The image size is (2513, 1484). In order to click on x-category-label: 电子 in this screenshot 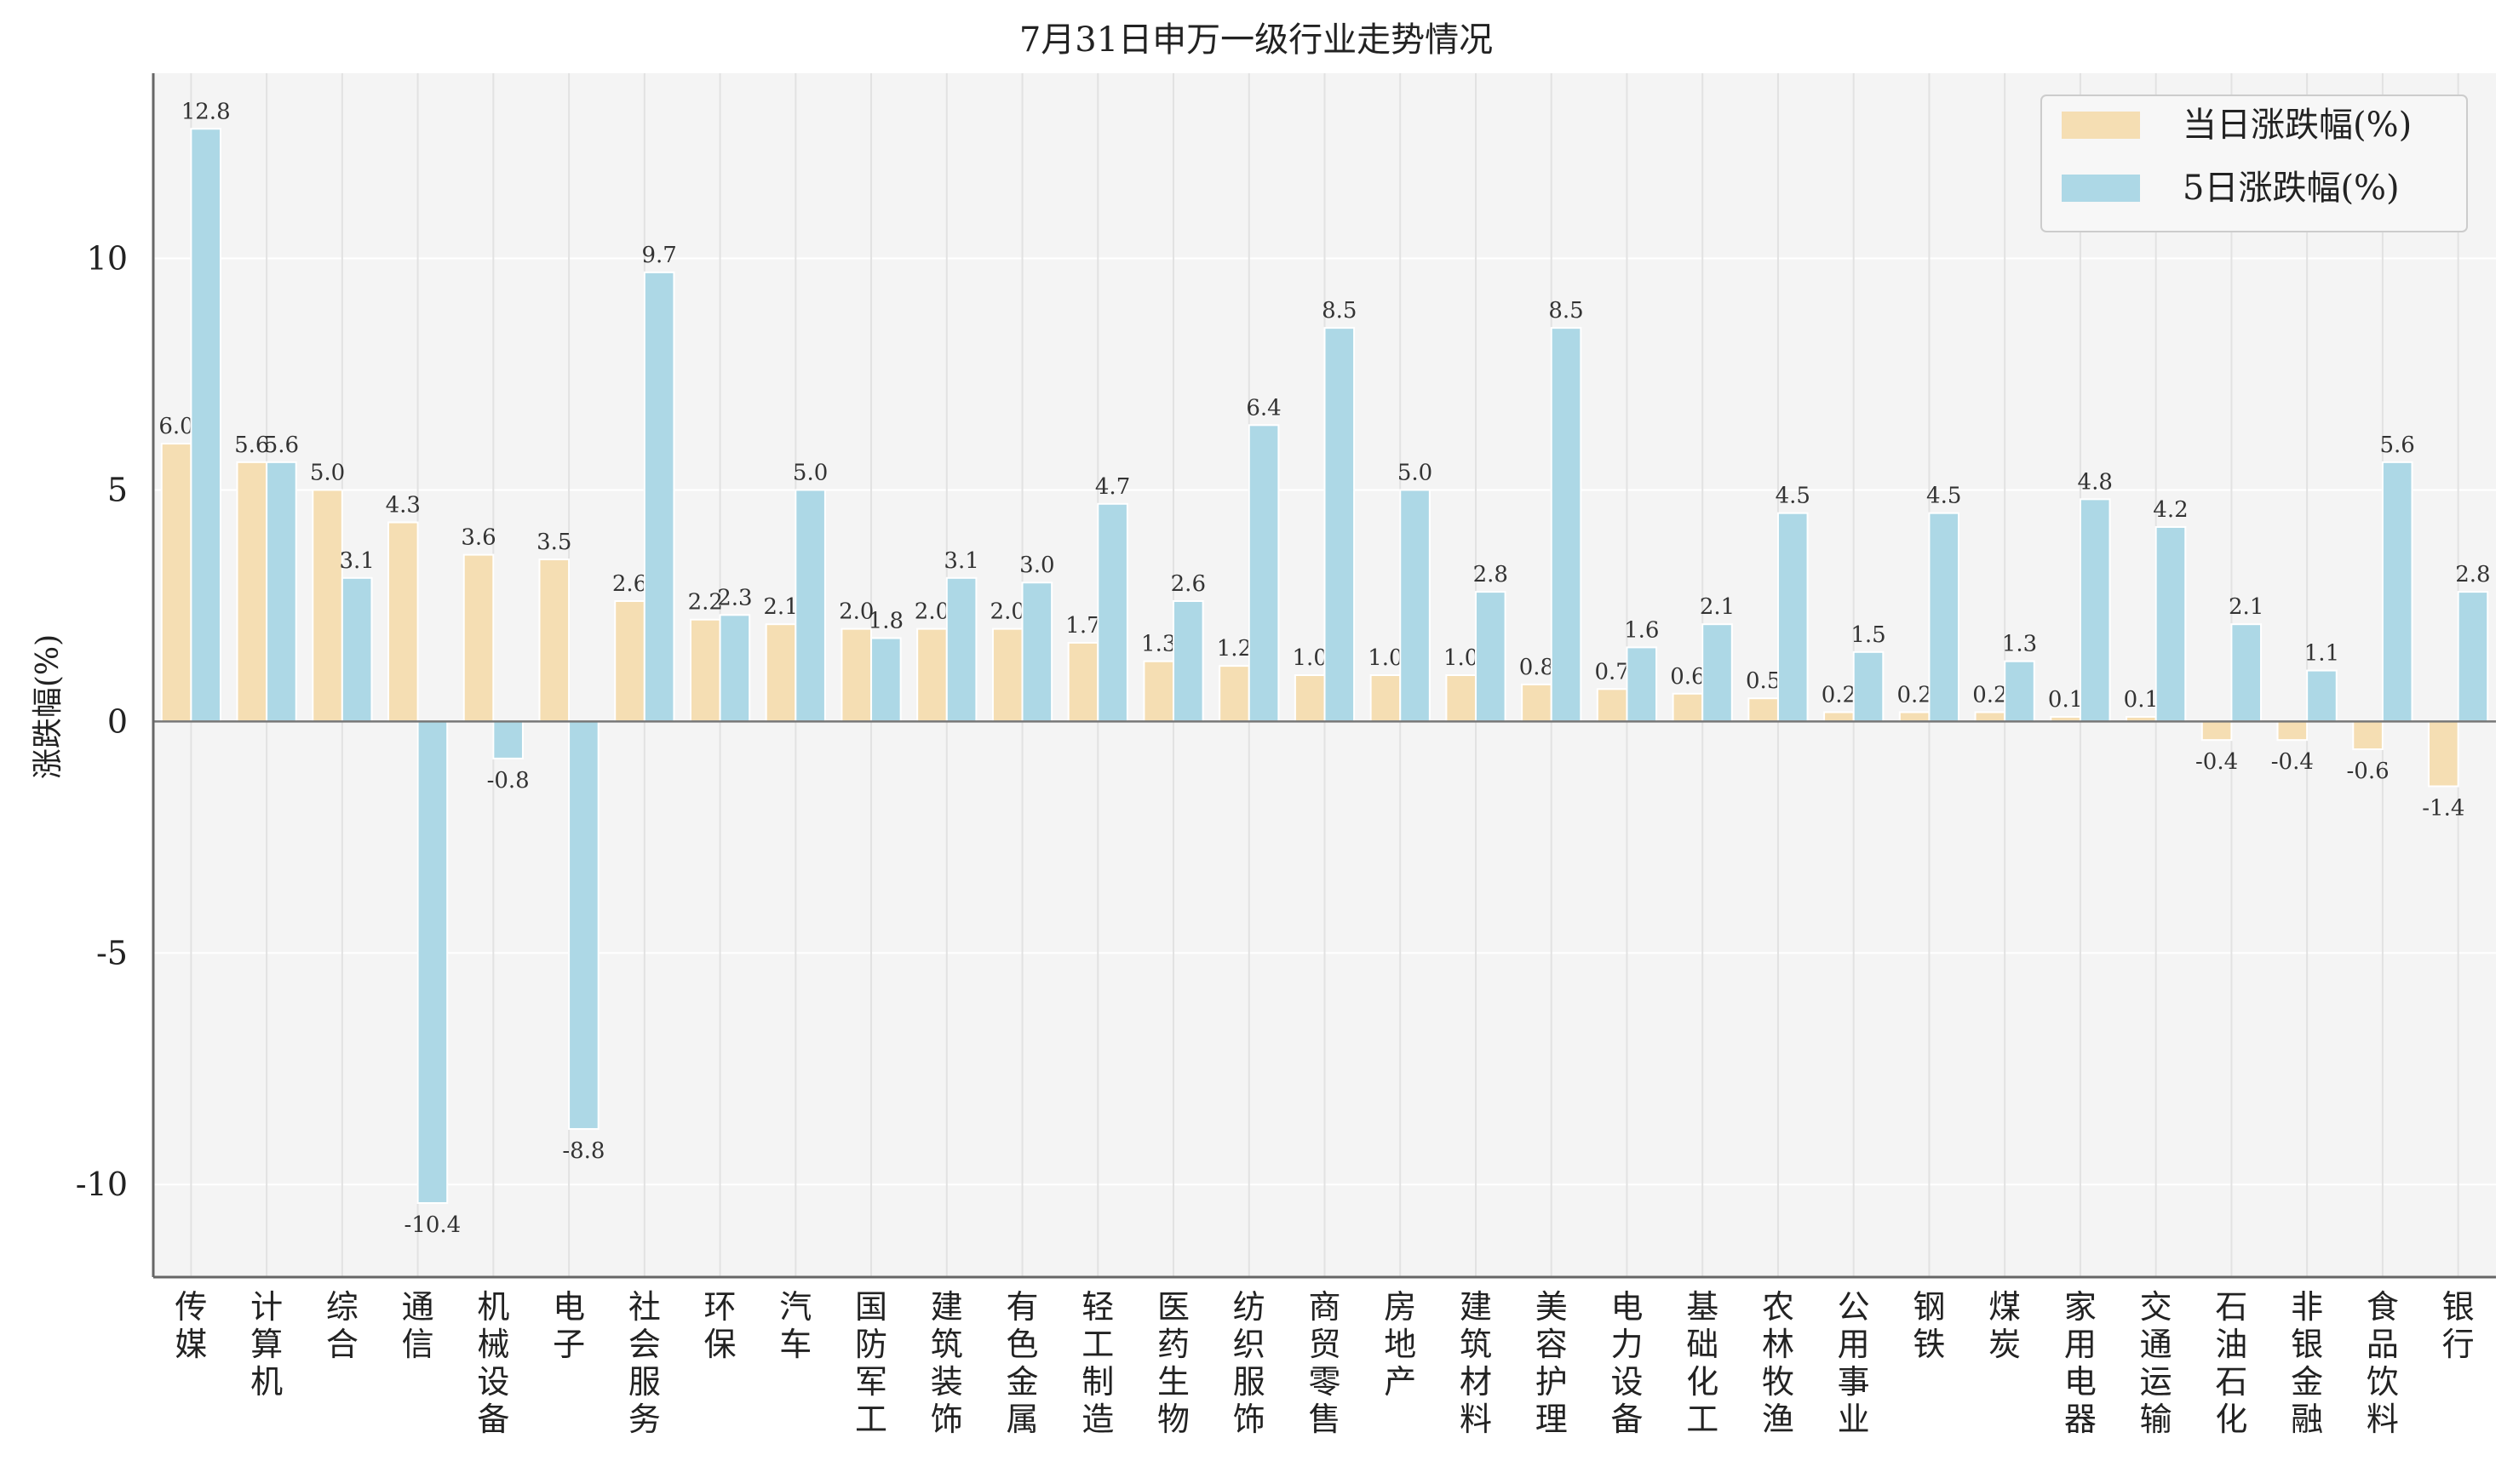, I will do `click(569, 1325)`.